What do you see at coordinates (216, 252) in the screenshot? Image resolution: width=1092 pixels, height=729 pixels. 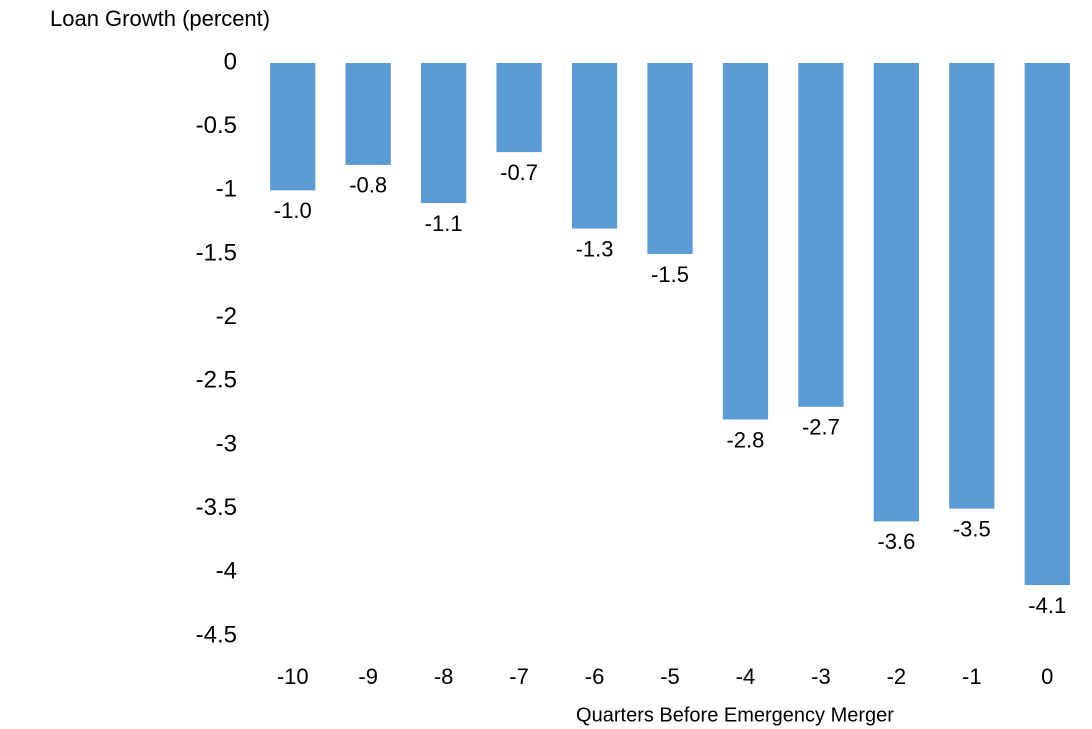 I see `y-tick-label: -1.5` at bounding box center [216, 252].